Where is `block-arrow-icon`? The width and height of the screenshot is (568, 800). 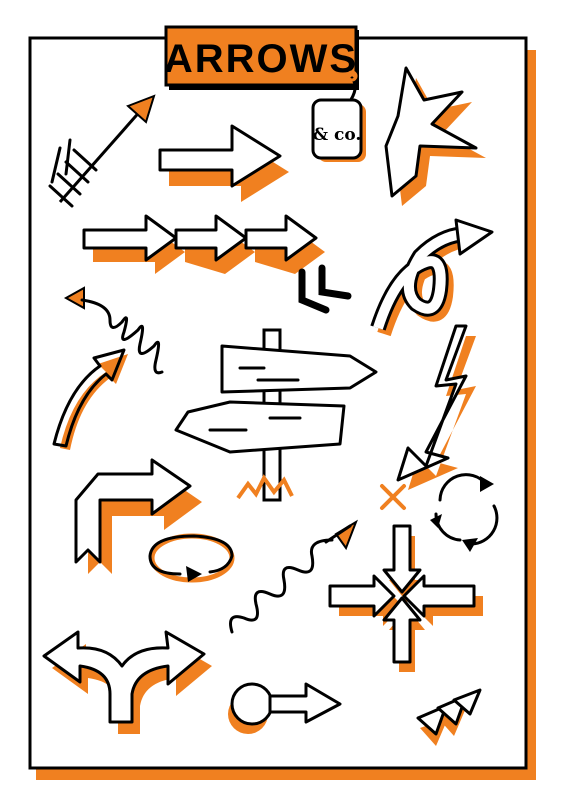
block-arrow-icon is located at coordinates (223, 163).